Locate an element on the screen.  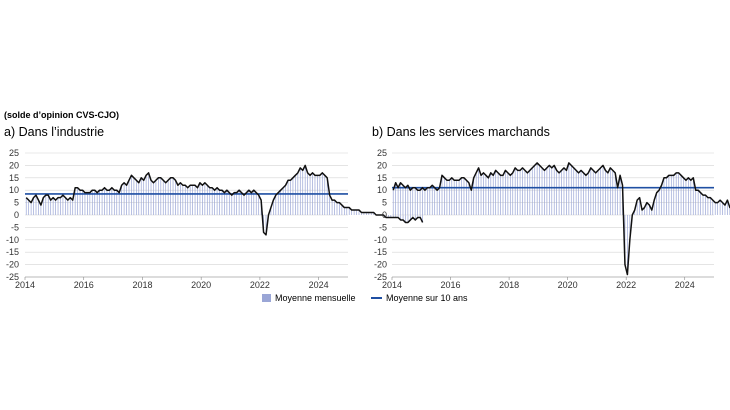
series-line is located at coordinates (224, 200).